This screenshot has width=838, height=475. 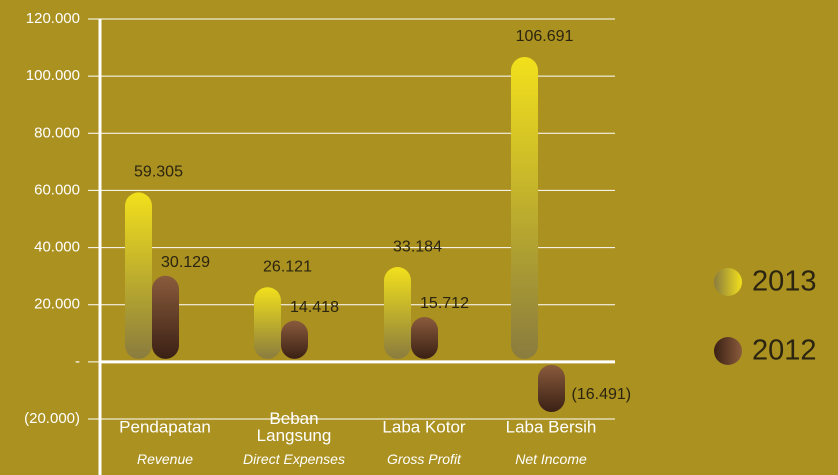 I want to click on category-label: Laba Bersih, so click(x=551, y=427).